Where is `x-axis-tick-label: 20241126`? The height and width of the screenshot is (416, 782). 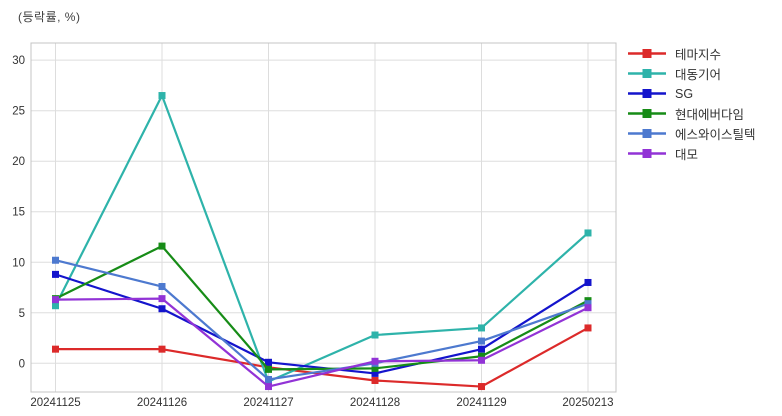 x-axis-tick-label: 20241126 is located at coordinates (162, 403).